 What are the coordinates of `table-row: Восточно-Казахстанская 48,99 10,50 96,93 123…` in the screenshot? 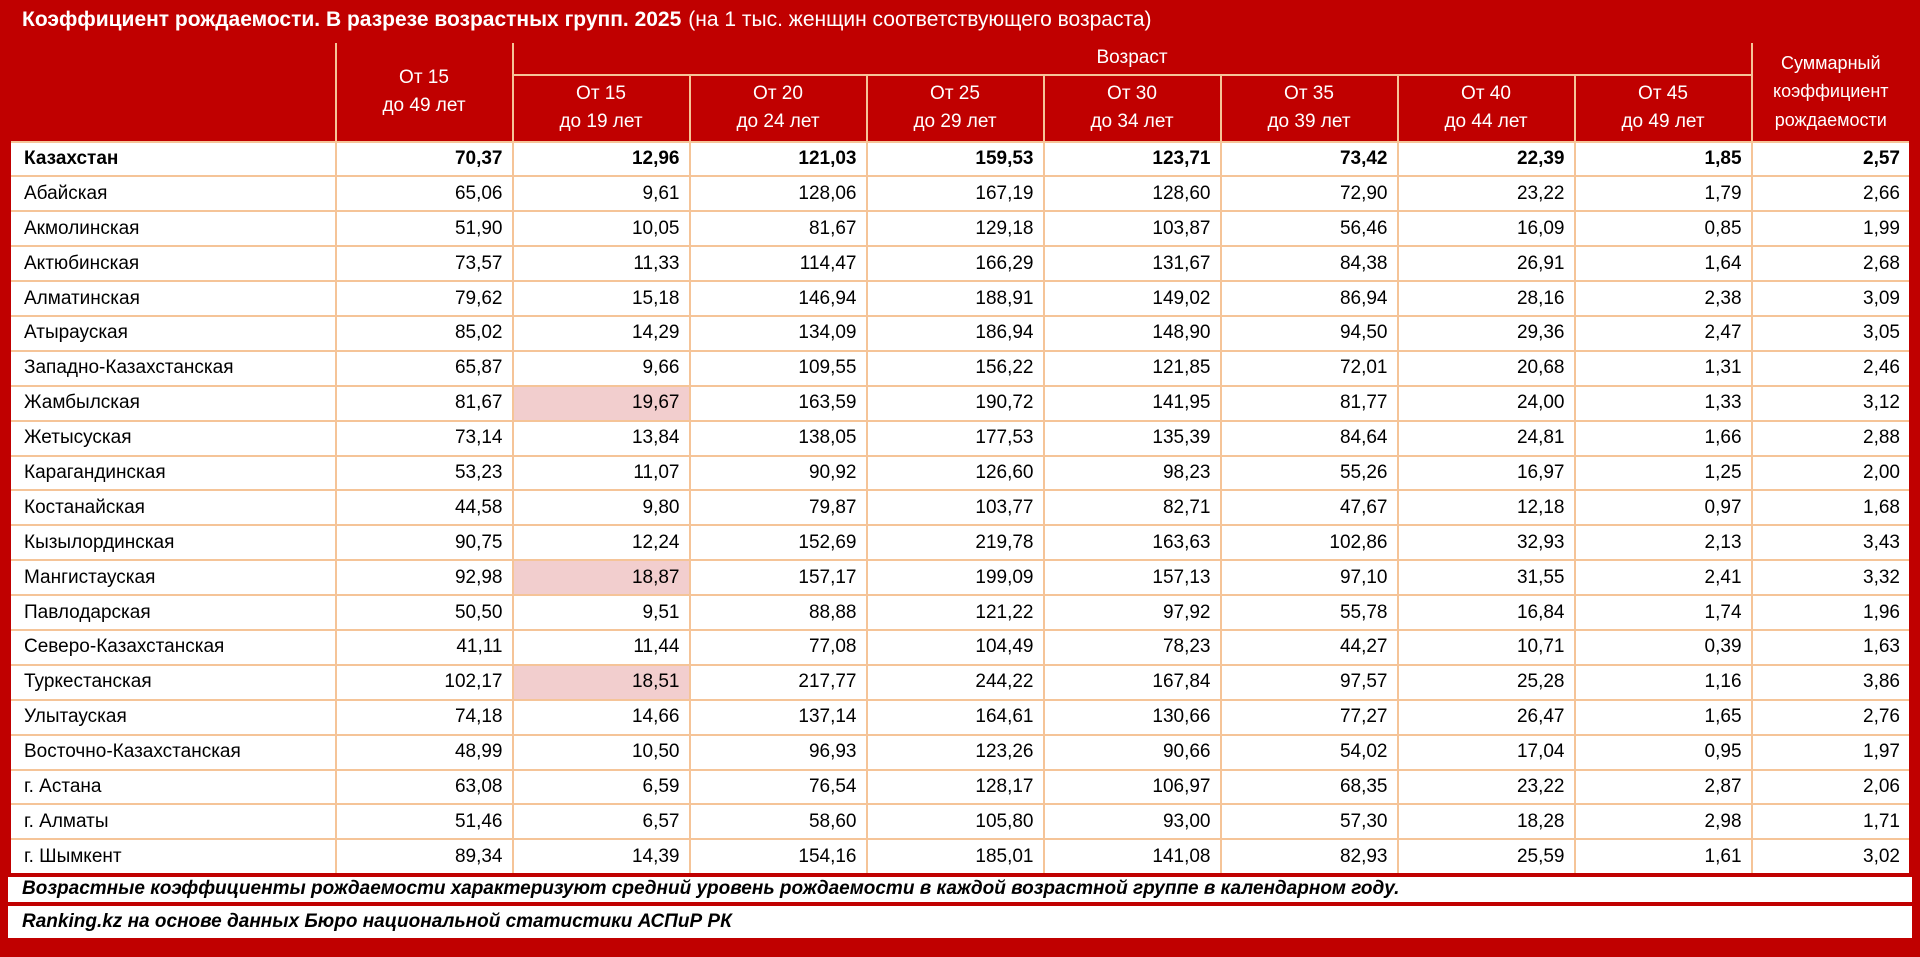 It's located at (960, 752).